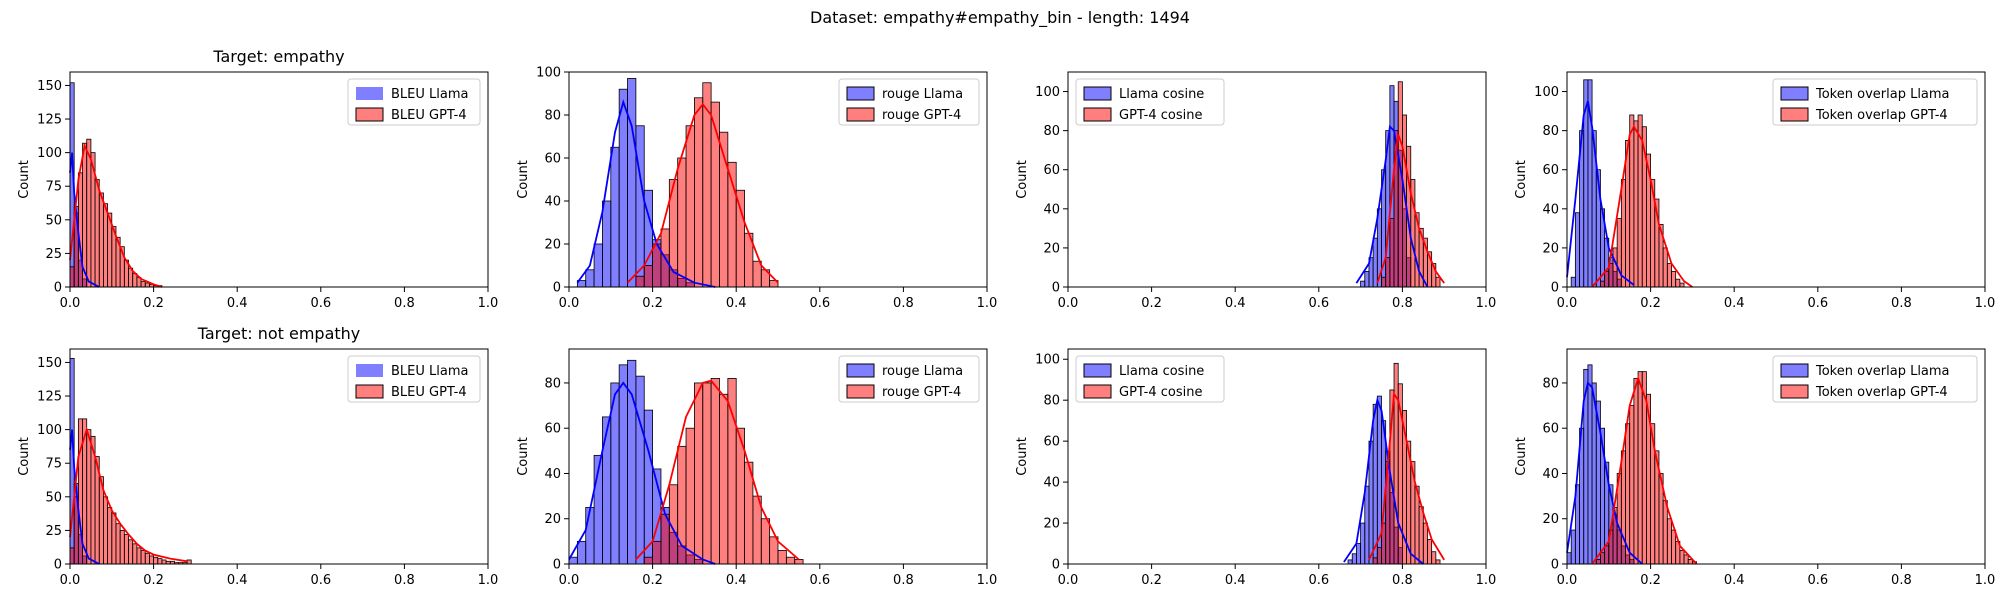 The width and height of the screenshot is (2000, 600). What do you see at coordinates (279, 333) in the screenshot?
I see `subplot-title: Target: not empathy` at bounding box center [279, 333].